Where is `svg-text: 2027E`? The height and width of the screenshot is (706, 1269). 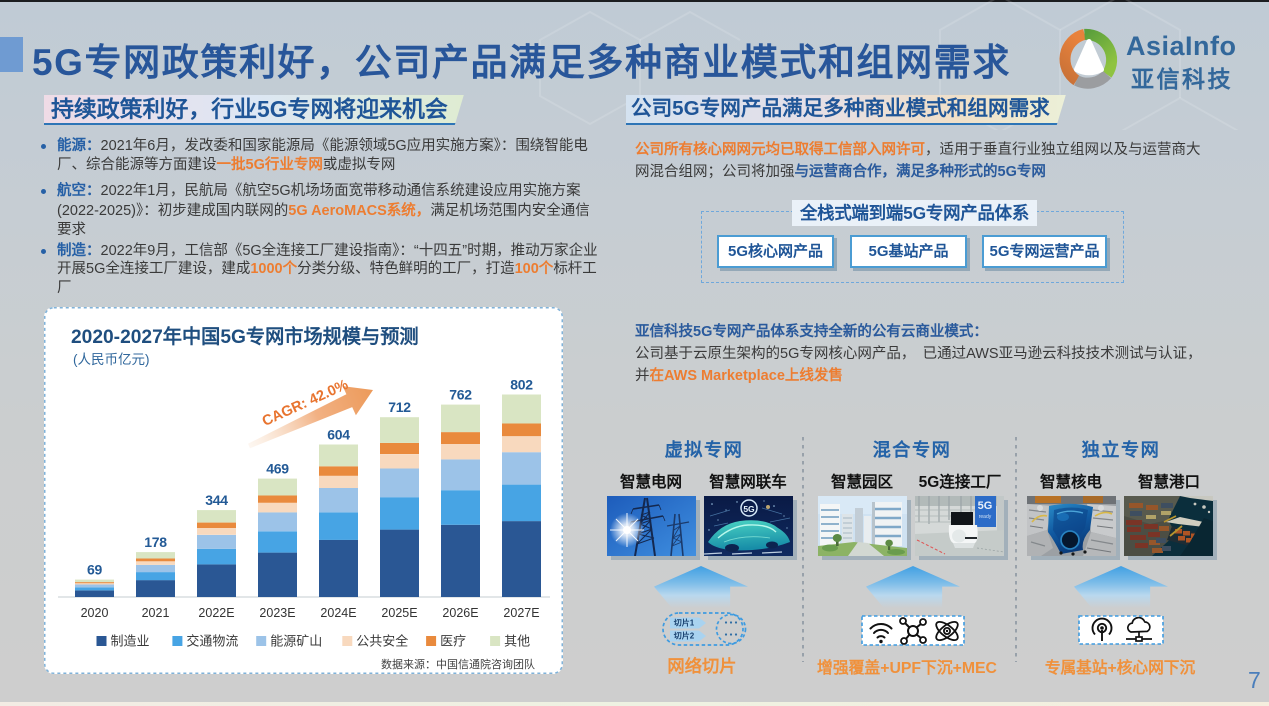
svg-text: 2027E is located at coordinates (521, 613).